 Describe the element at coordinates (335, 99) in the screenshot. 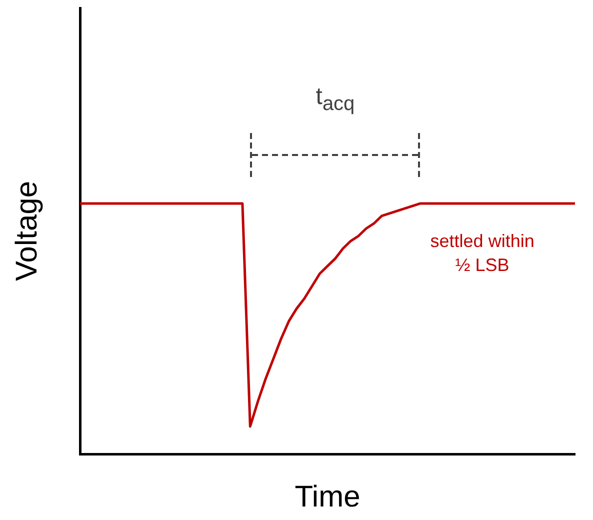

I see `text: t$_{acq}$` at that location.